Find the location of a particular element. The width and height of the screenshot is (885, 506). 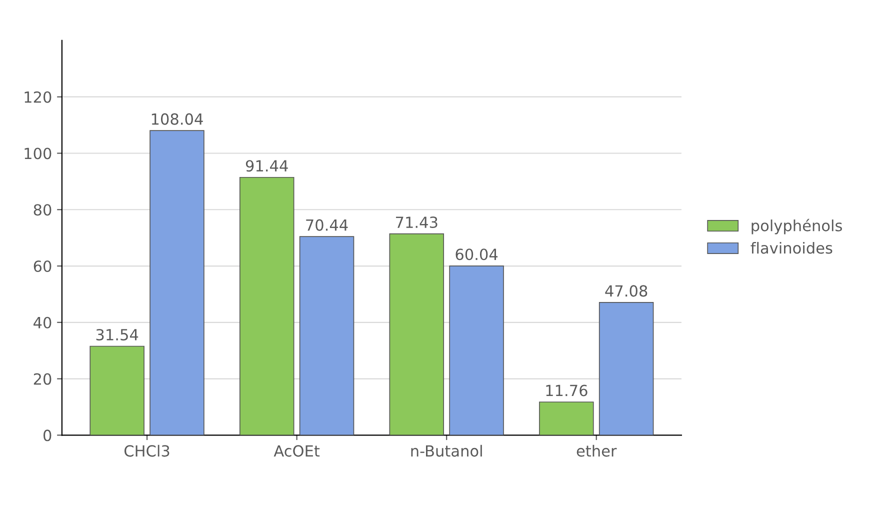

data-label: 71.43 is located at coordinates (417, 222).